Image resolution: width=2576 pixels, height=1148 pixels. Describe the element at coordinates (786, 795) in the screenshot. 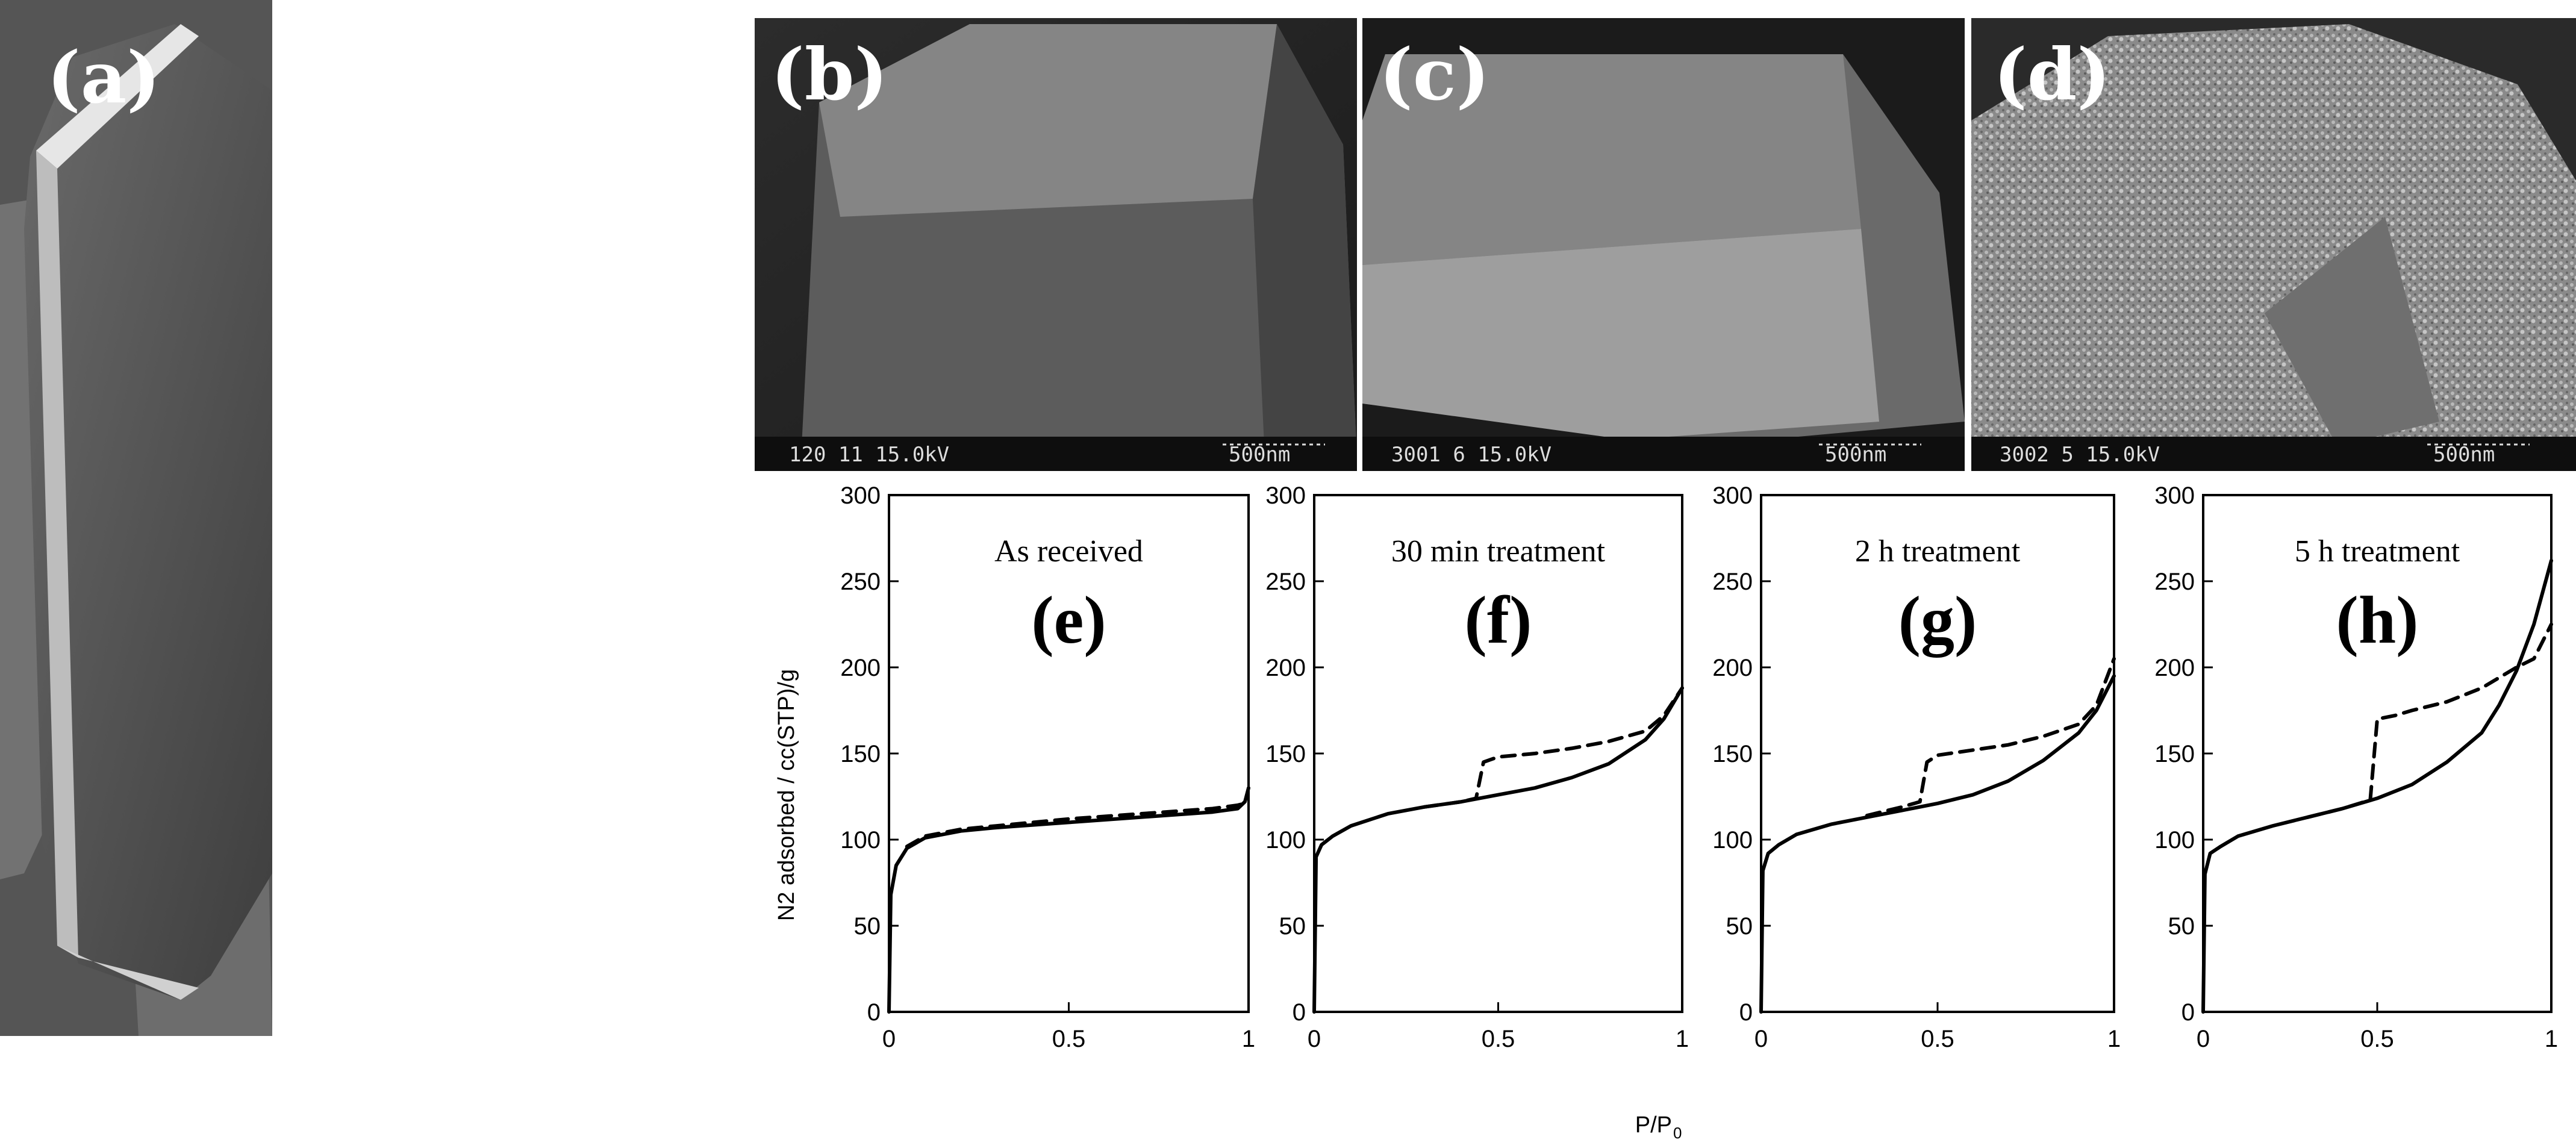

I see `y-axis-label: N2 adsorbed / cc(STP)/g` at that location.